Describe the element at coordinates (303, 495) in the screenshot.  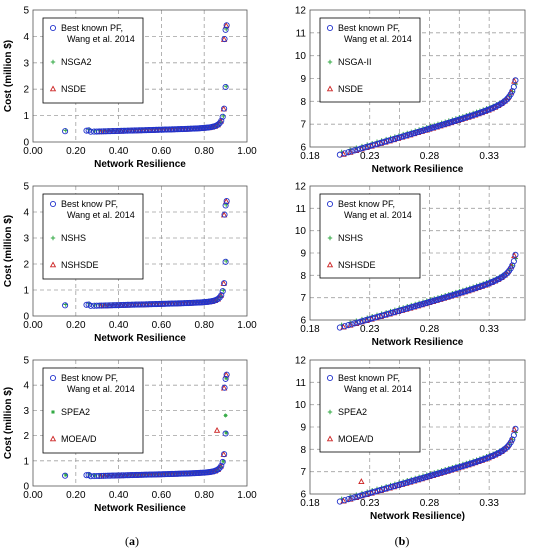
I see `y-tick-label: 6` at that location.